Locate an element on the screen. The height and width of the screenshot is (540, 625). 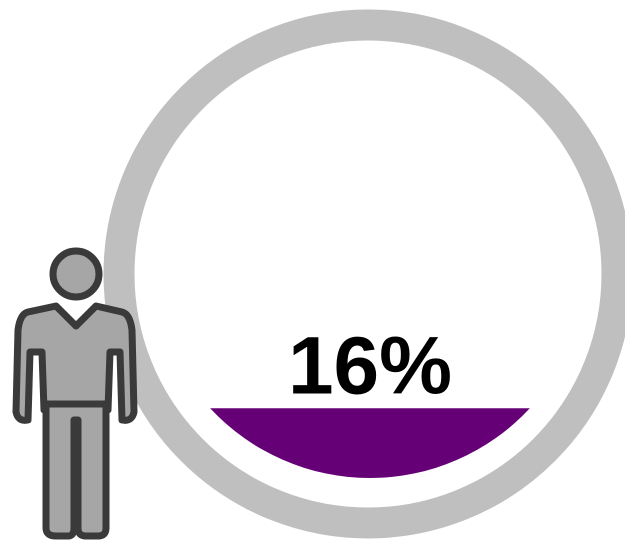
person-icon is located at coordinates (75, 393).